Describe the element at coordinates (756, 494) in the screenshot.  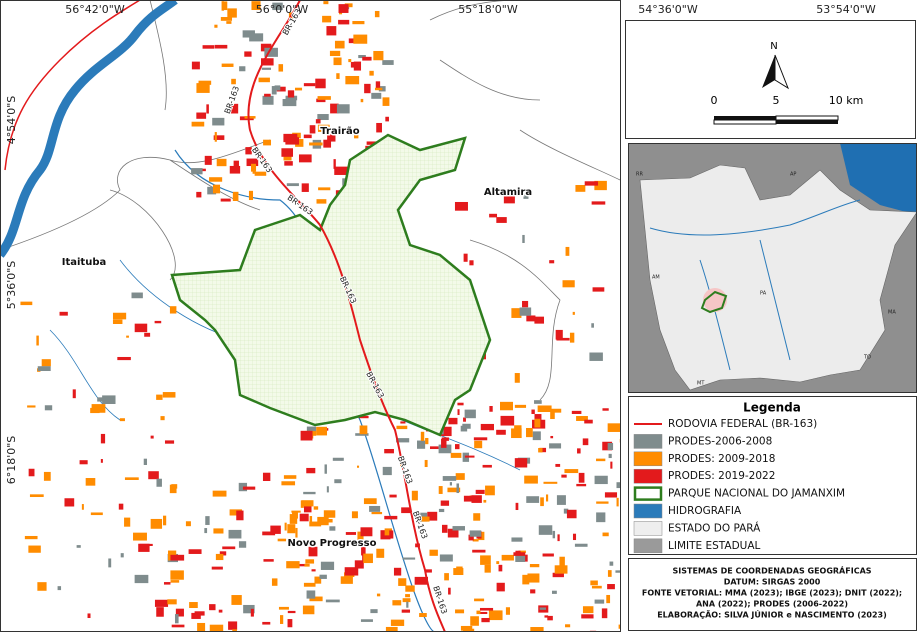
I see `legend-label: PARQUE NACIONAL DO JAMANXIM` at that location.